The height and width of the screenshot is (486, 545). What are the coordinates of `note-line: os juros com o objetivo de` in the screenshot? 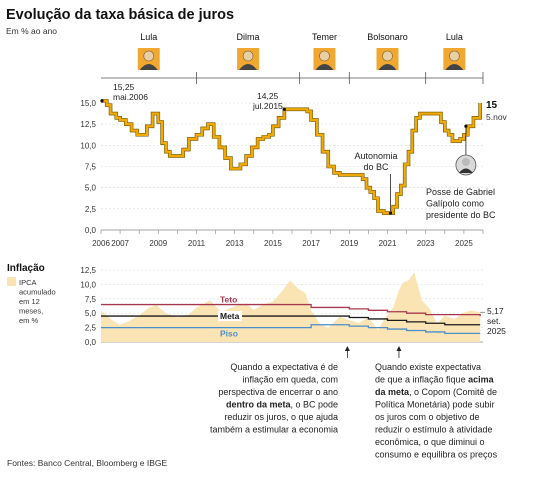 It's located at (427, 417).